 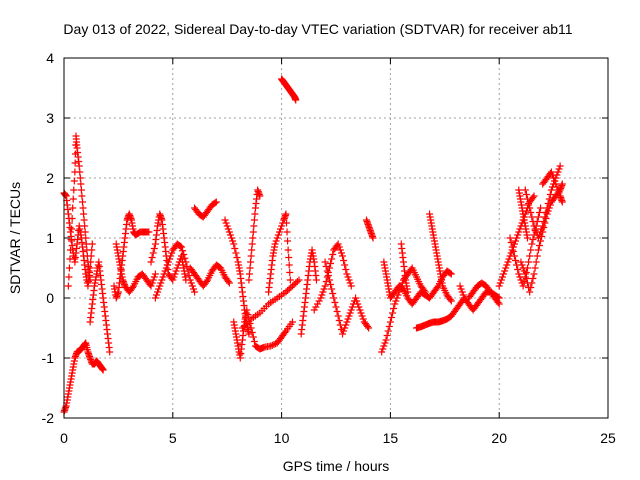 What do you see at coordinates (279, 253) in the screenshot?
I see `series-arc-o` at bounding box center [279, 253].